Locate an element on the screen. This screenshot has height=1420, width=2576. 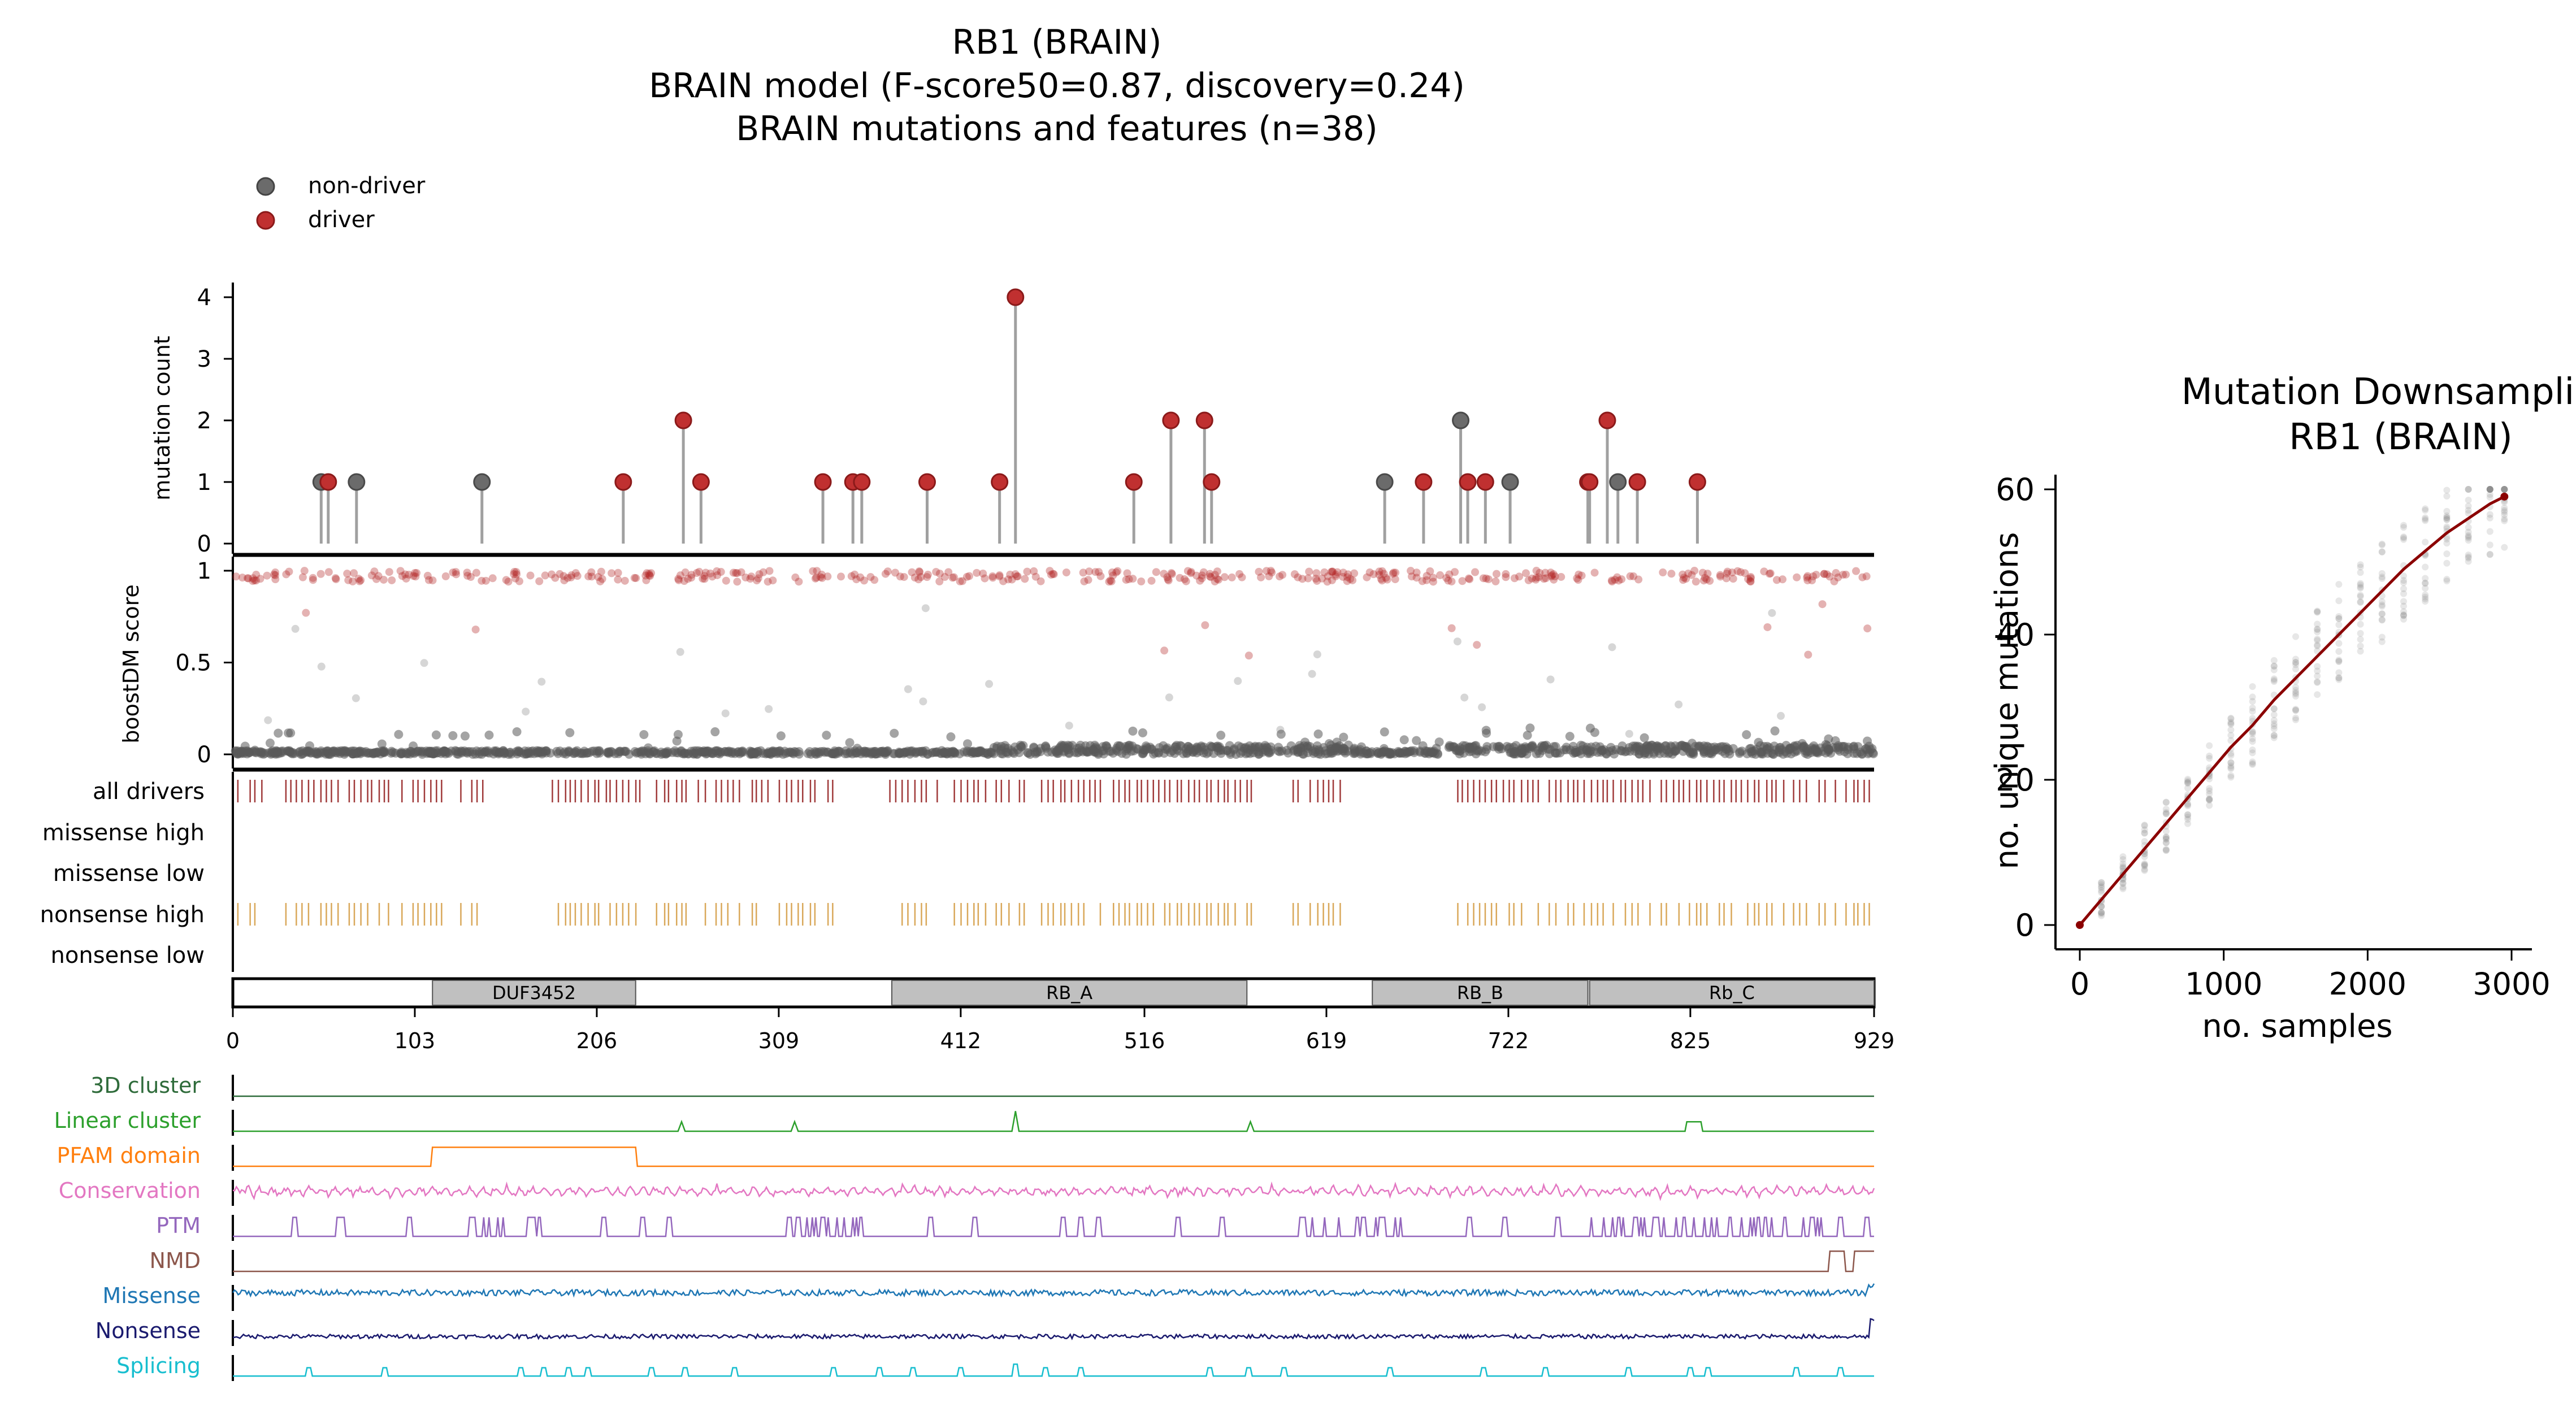
feature-row-Nonsense: Nonsense is located at coordinates (985, 1332).